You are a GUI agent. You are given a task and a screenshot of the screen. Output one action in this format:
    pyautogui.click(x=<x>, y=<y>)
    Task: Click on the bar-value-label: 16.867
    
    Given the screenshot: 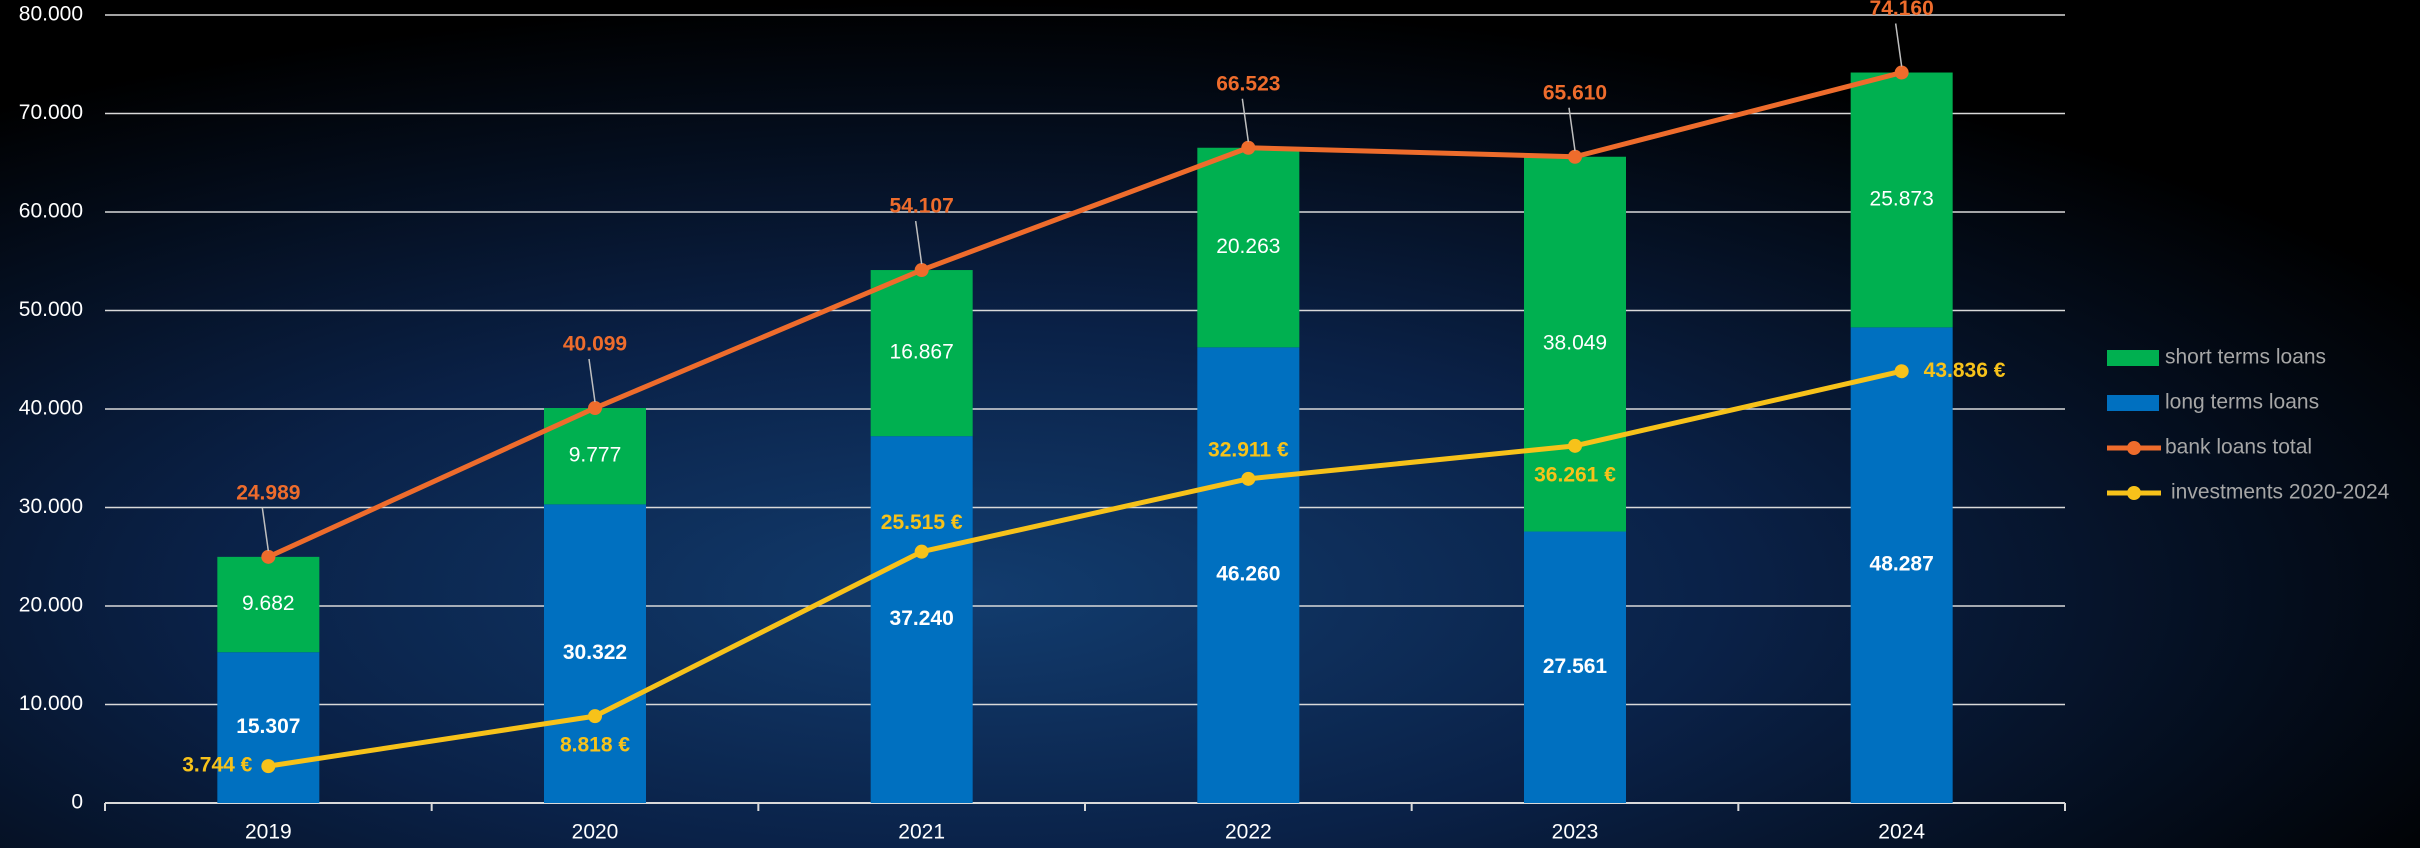 What is the action you would take?
    pyautogui.click(x=922, y=352)
    